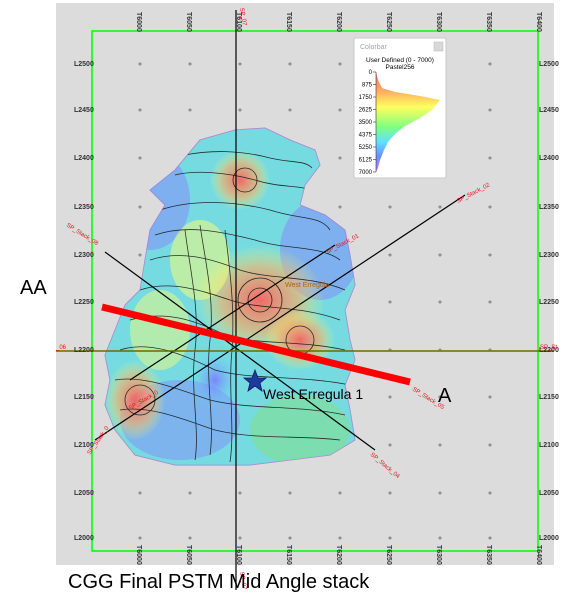  What do you see at coordinates (84, 207) in the screenshot?
I see `left-tick-label: L2350` at bounding box center [84, 207].